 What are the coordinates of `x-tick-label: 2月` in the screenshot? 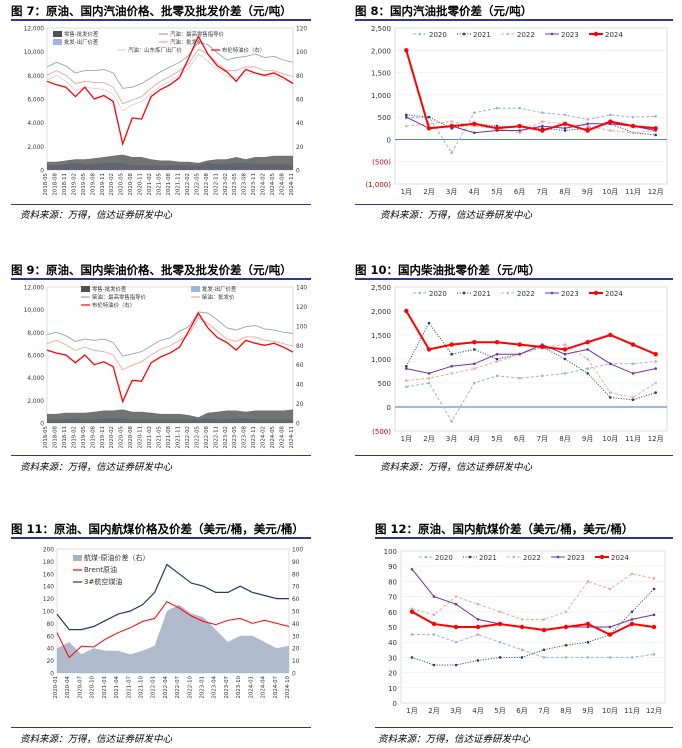 It's located at (428, 192).